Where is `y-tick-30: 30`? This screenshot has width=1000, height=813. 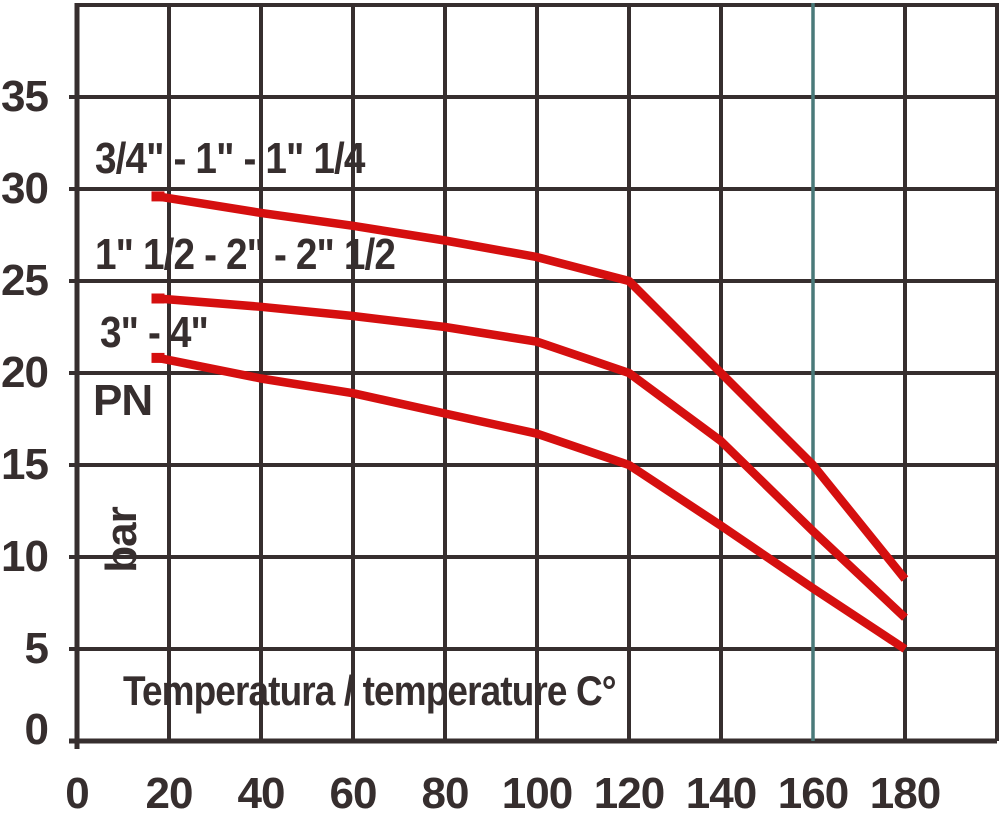
y-tick-30: 30 is located at coordinates (25, 188).